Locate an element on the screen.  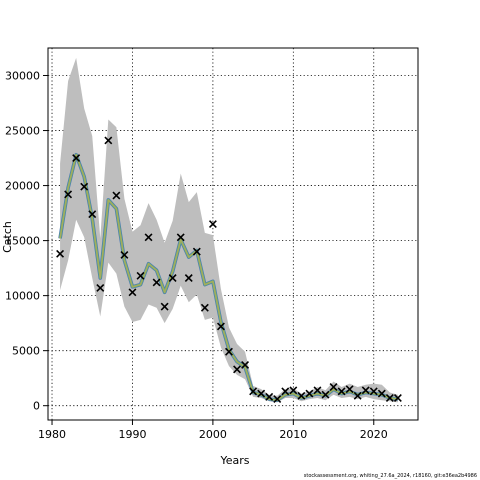
y-tick-label: 25000 is located at coordinates (22, 131).